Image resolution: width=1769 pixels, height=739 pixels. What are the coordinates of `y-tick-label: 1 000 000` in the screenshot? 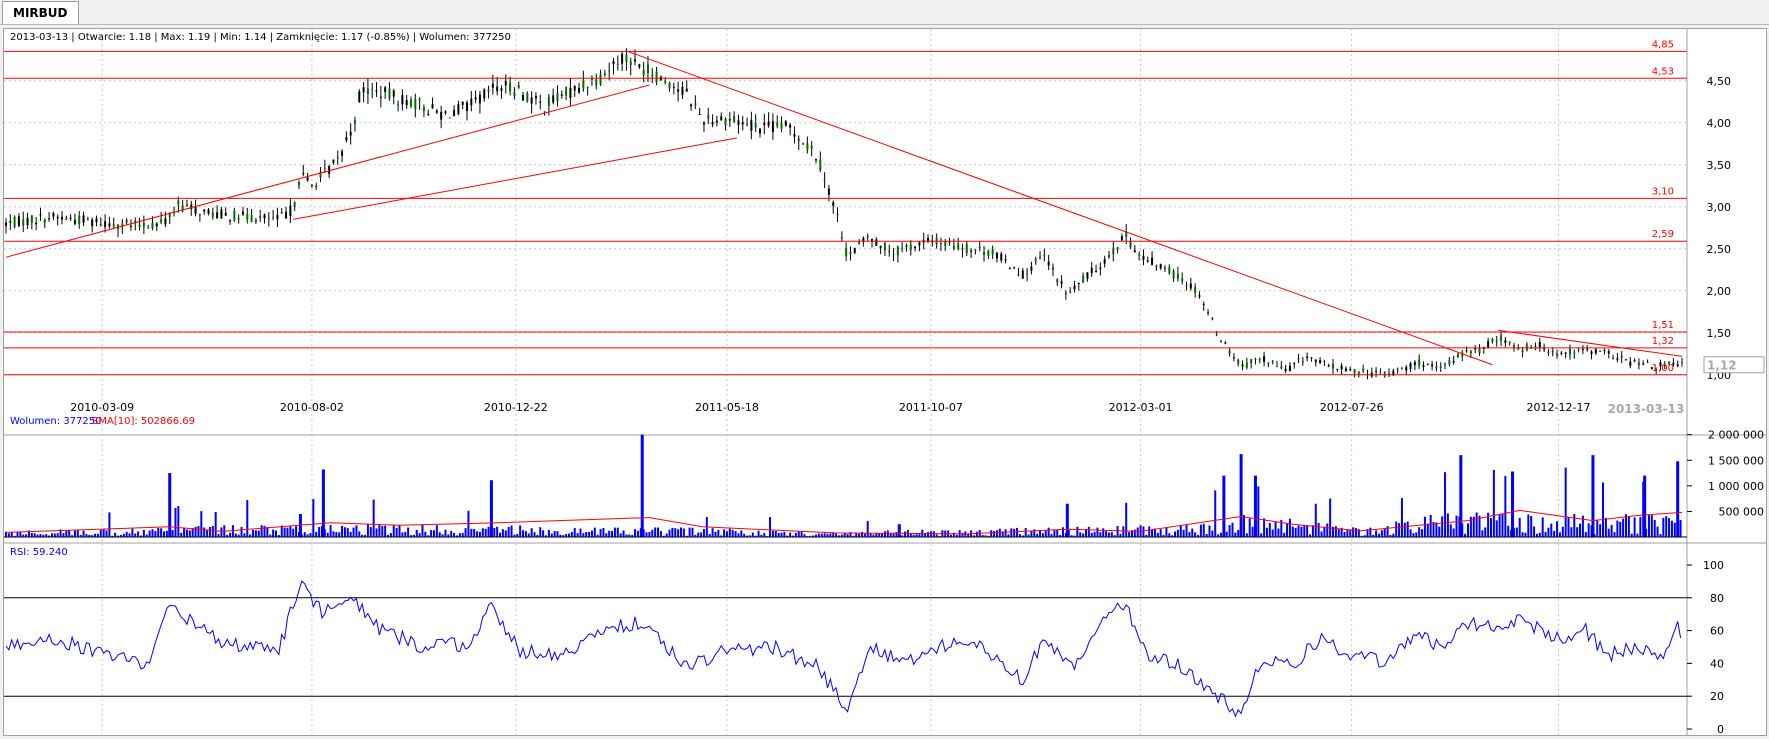 It's located at (1736, 486).